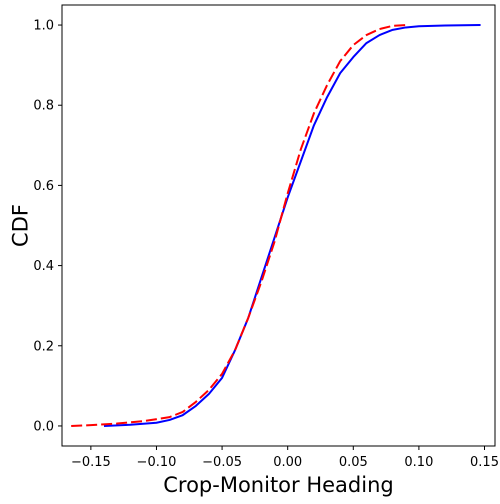  I want to click on y-tick-label: 0.4, so click(43, 266).